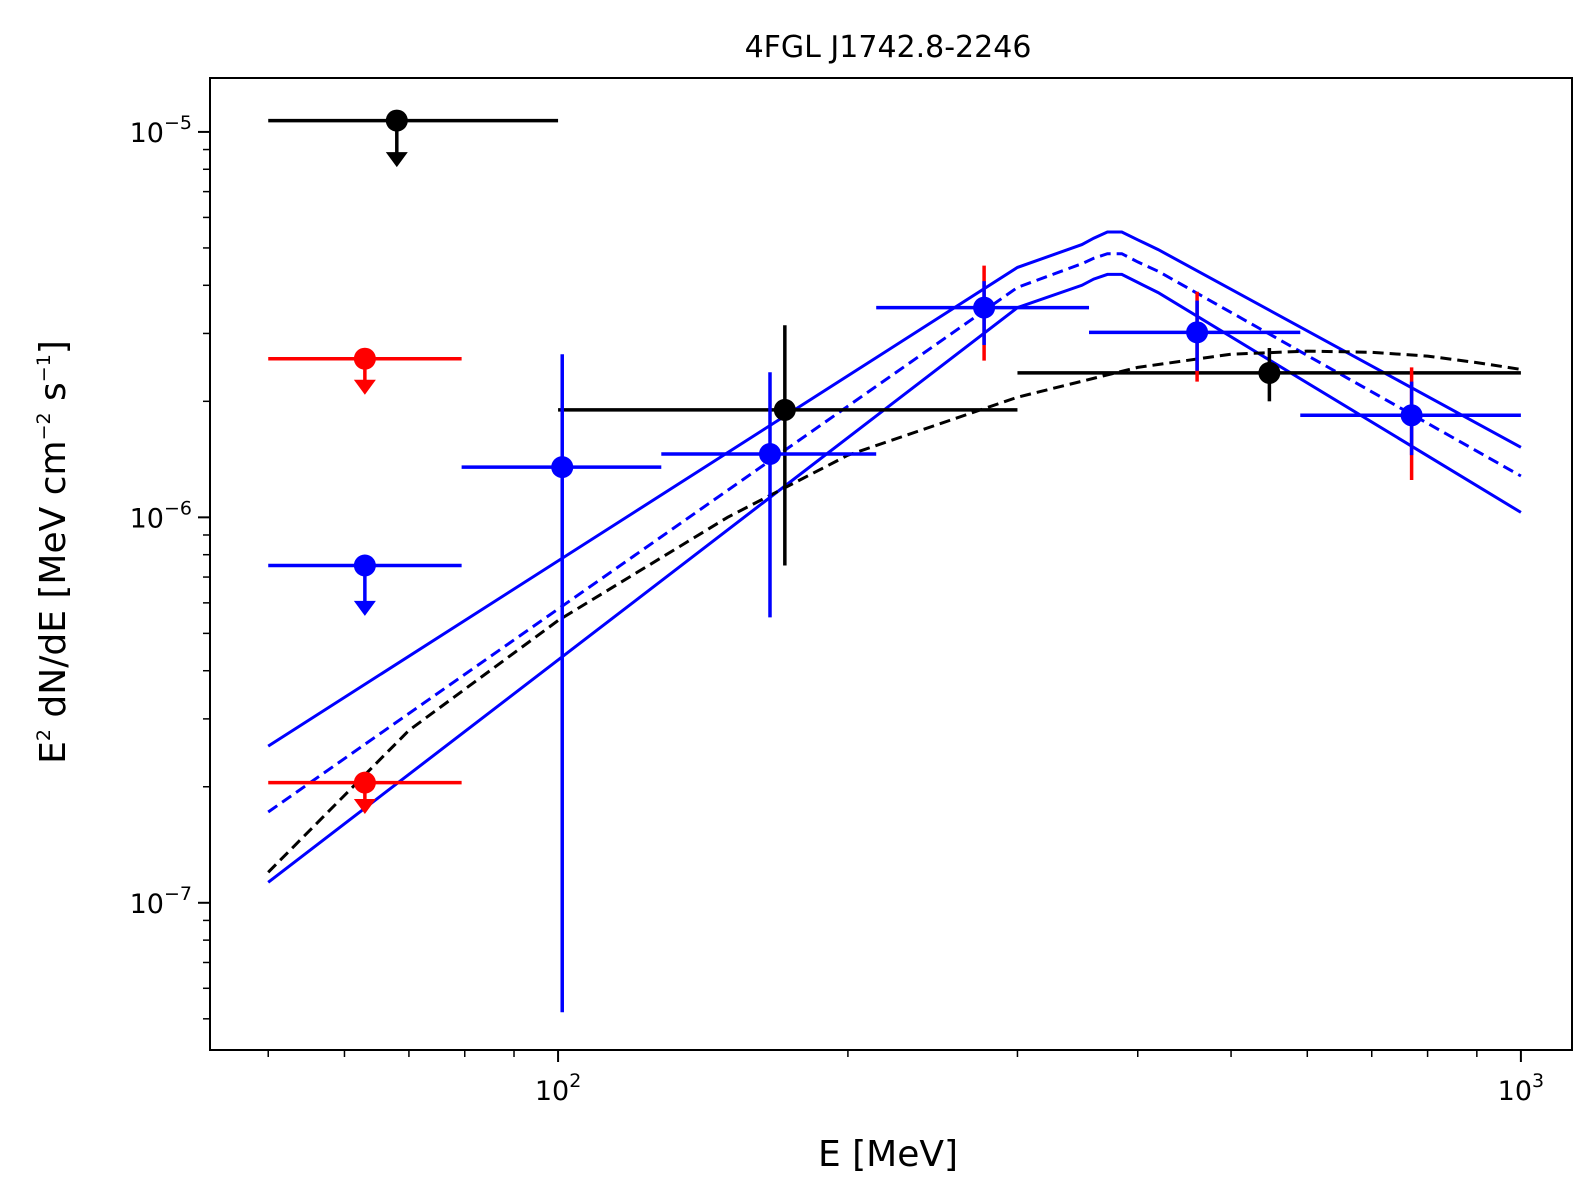  I want to click on y-axis-label-mid-sup: −2, so click(44, 426).